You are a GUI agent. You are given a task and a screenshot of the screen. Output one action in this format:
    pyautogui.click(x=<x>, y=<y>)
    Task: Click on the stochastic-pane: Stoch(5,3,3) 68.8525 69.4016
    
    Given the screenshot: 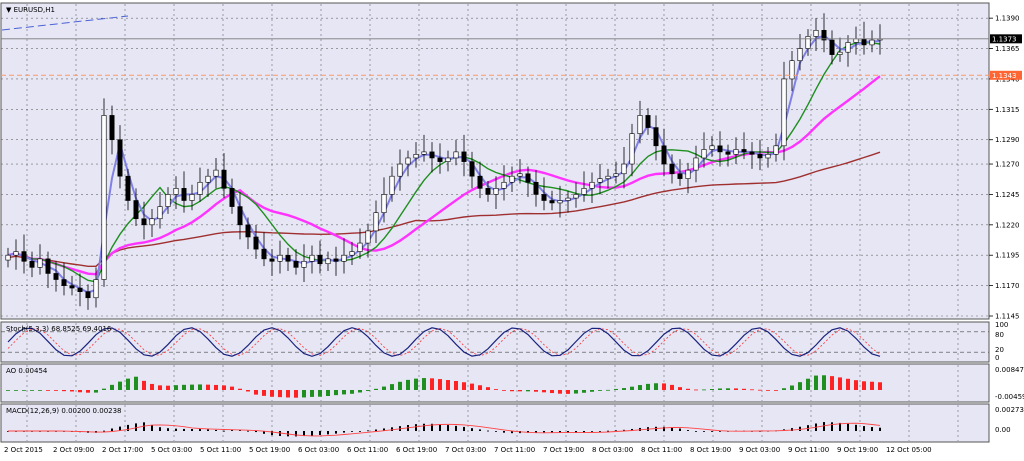 What is the action you would take?
    pyautogui.click(x=495, y=342)
    